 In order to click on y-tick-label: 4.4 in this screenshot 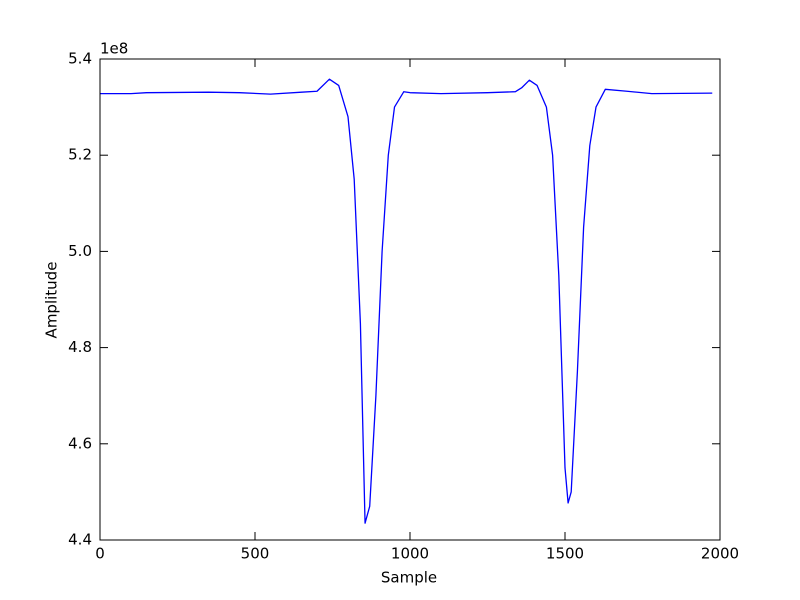, I will do `click(80, 540)`.